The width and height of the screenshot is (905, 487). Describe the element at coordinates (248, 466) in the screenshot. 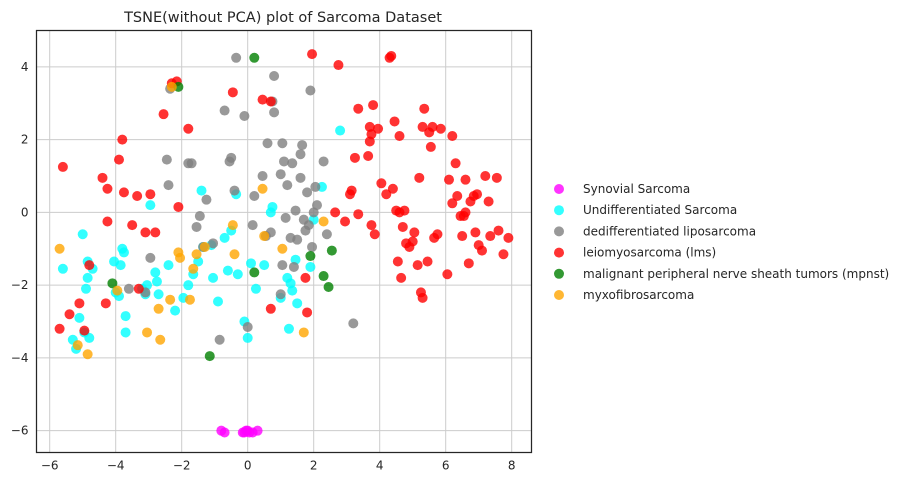

I see `x-tick-label: 0` at that location.